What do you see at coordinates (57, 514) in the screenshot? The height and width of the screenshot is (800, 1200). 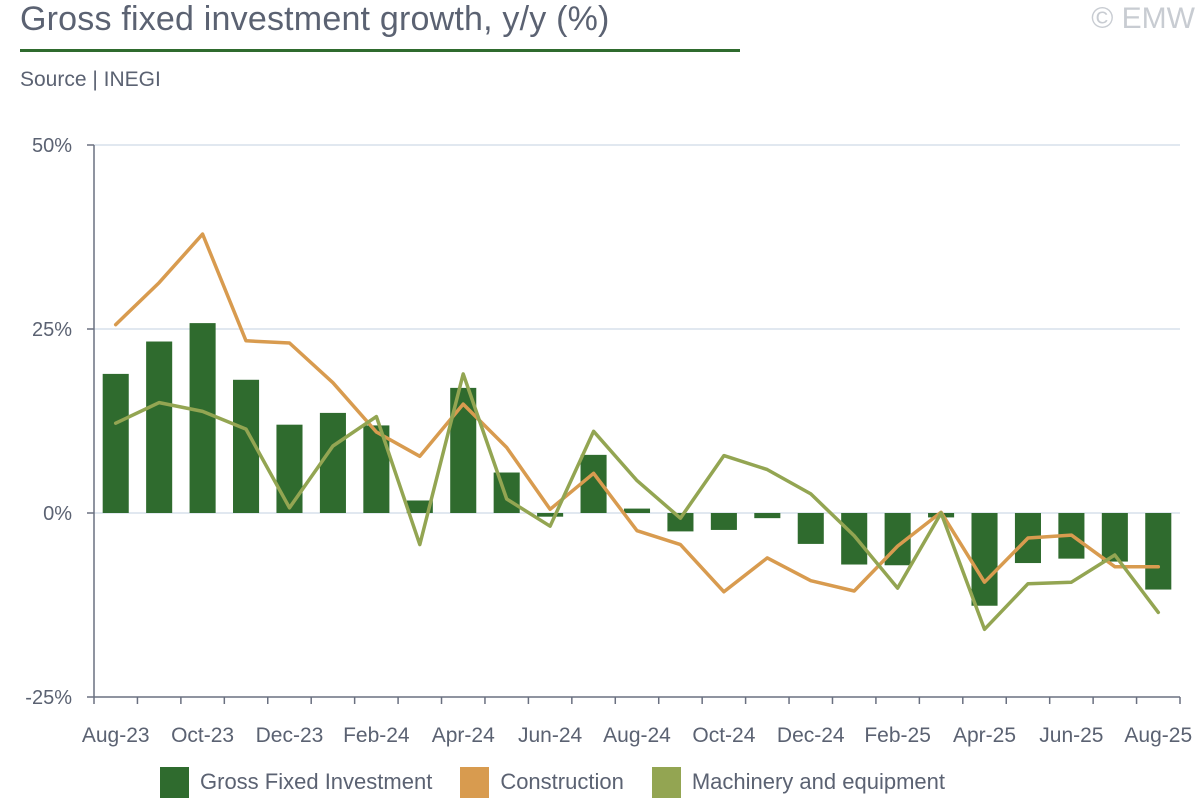 I see `y-tick-label: 0%` at bounding box center [57, 514].